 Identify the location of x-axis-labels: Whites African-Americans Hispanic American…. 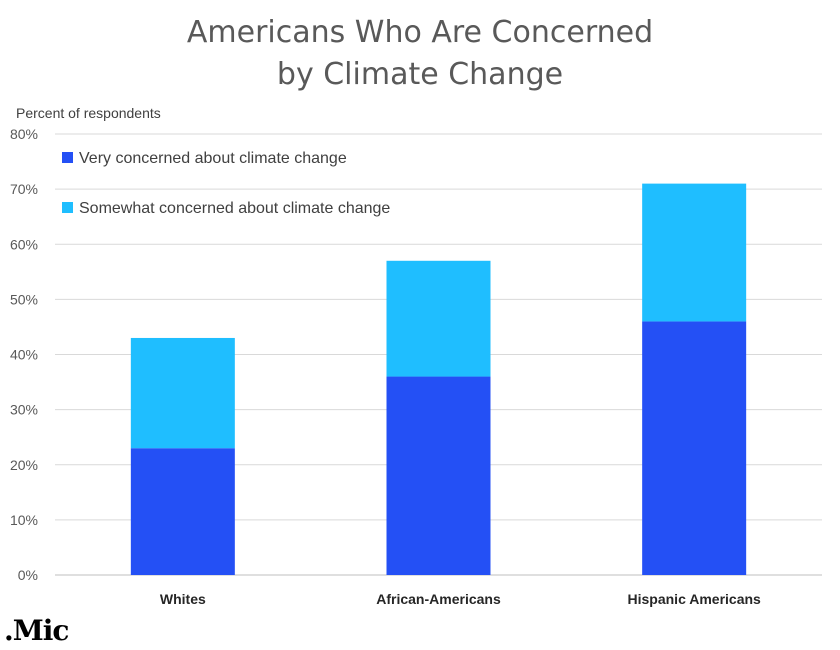
(460, 599).